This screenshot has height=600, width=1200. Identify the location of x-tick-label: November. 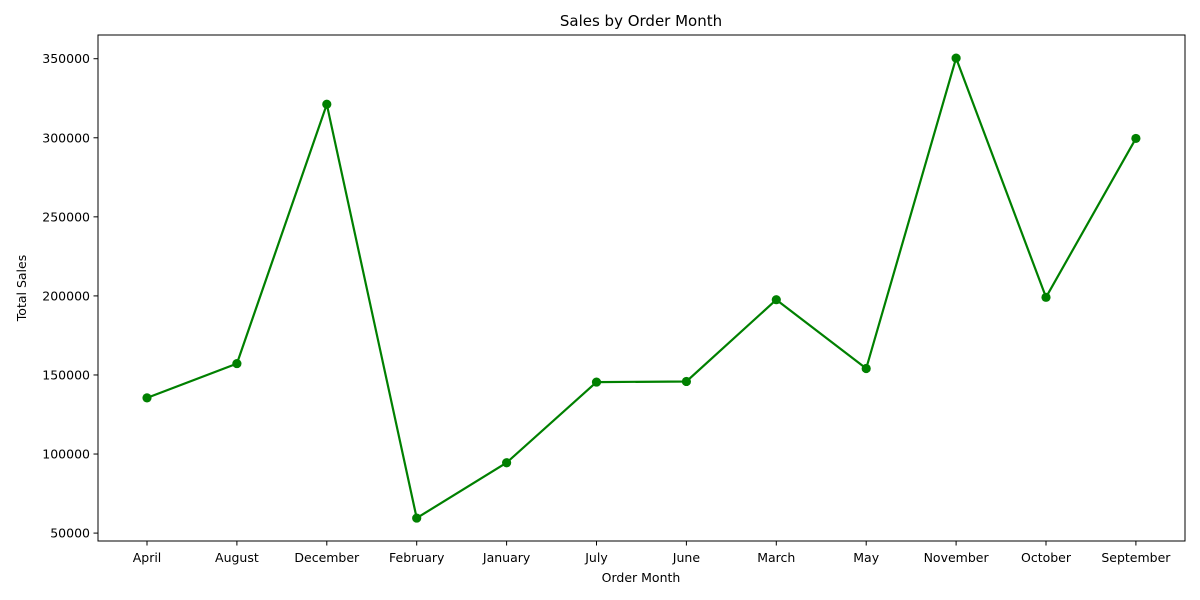
(957, 557).